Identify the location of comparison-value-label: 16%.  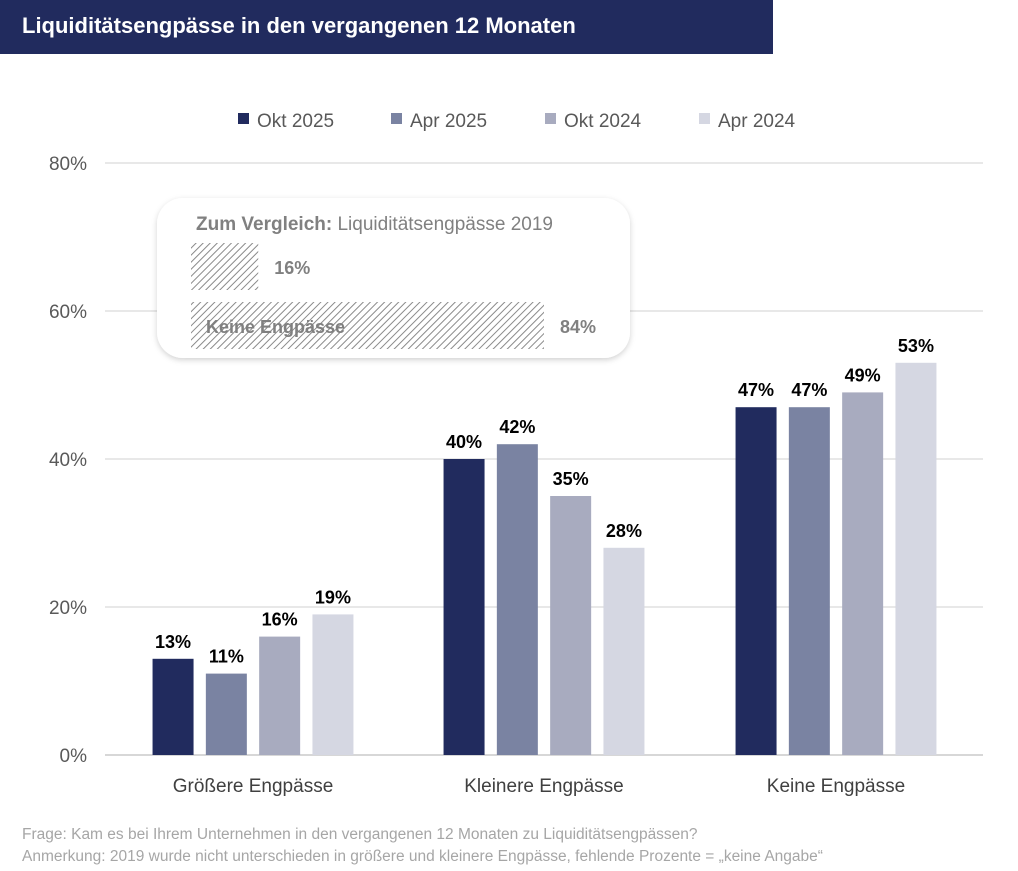
(292, 268).